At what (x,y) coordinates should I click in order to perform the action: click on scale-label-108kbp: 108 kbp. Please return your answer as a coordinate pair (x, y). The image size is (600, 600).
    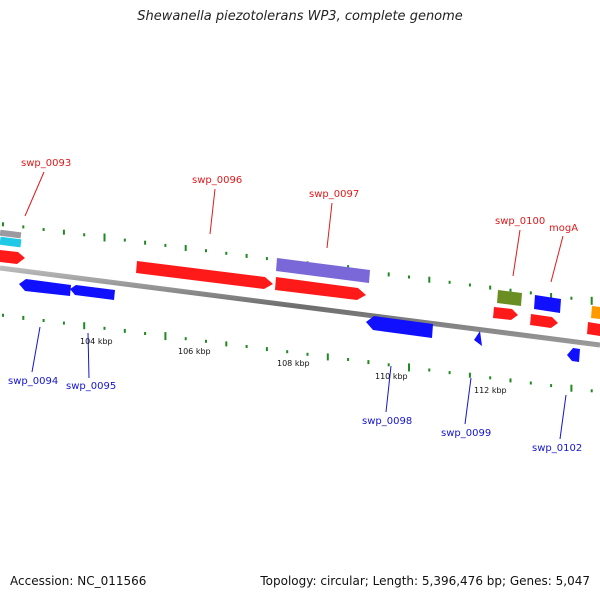
    Looking at the image, I should click on (293, 363).